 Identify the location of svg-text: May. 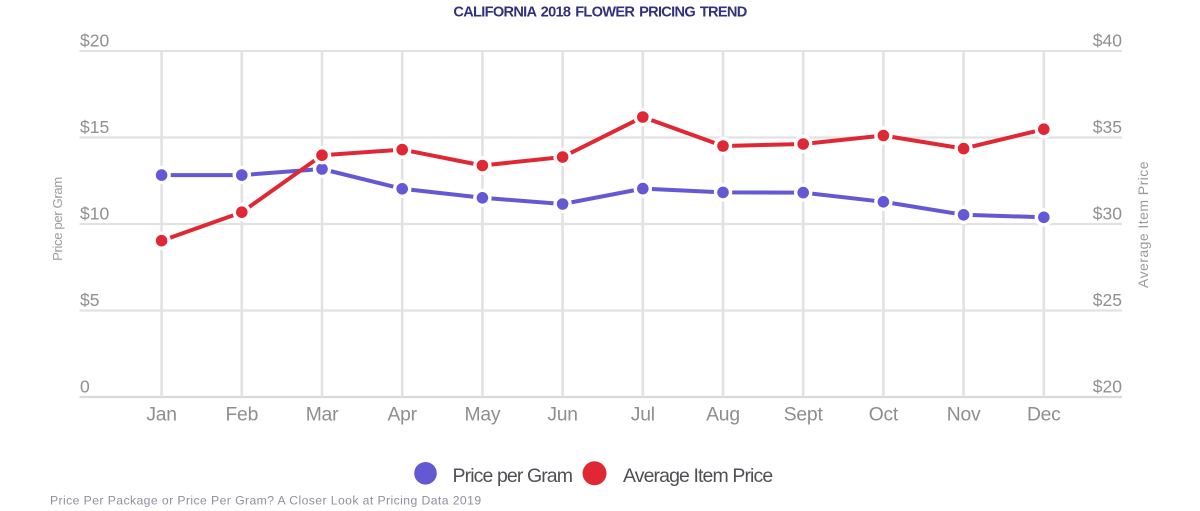
(482, 415).